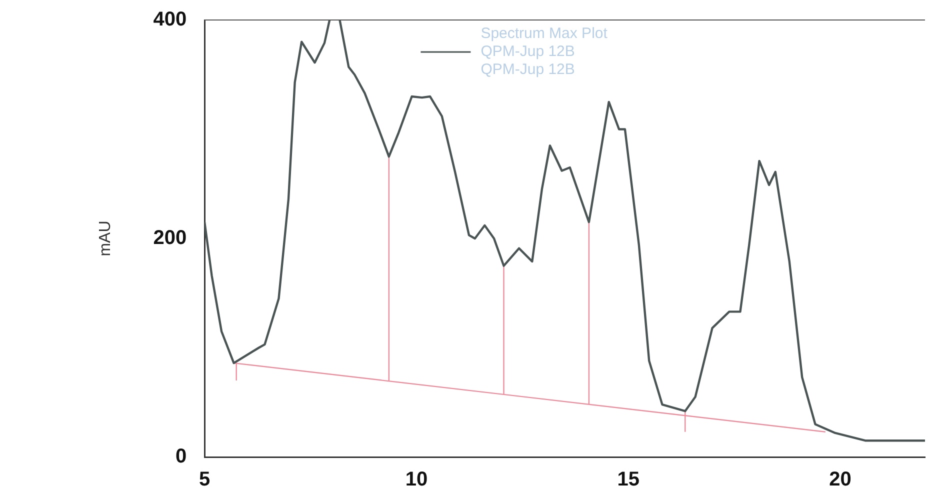 The width and height of the screenshot is (930, 495). I want to click on x-tick-label: 20, so click(840, 479).